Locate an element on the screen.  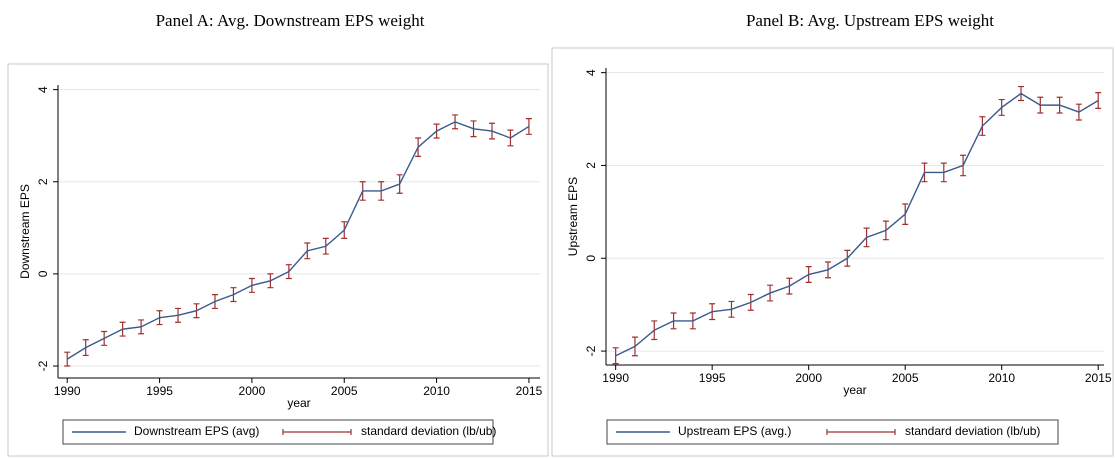
legend-label: Upstream EPS (avg.) is located at coordinates (734, 431).